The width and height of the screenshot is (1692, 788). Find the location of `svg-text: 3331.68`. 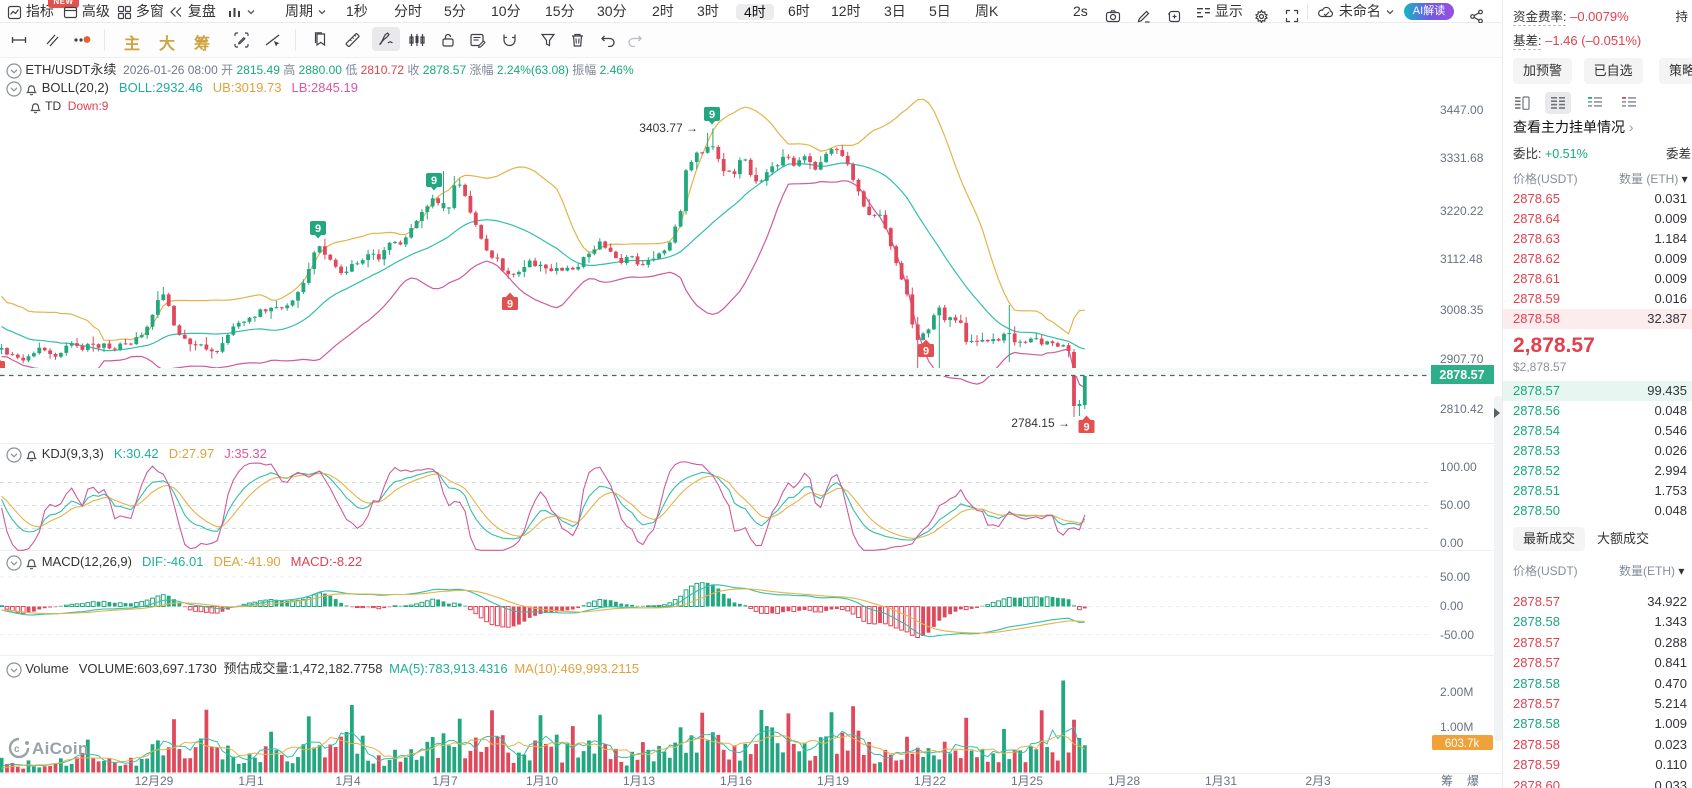

svg-text: 3331.68 is located at coordinates (1462, 158).